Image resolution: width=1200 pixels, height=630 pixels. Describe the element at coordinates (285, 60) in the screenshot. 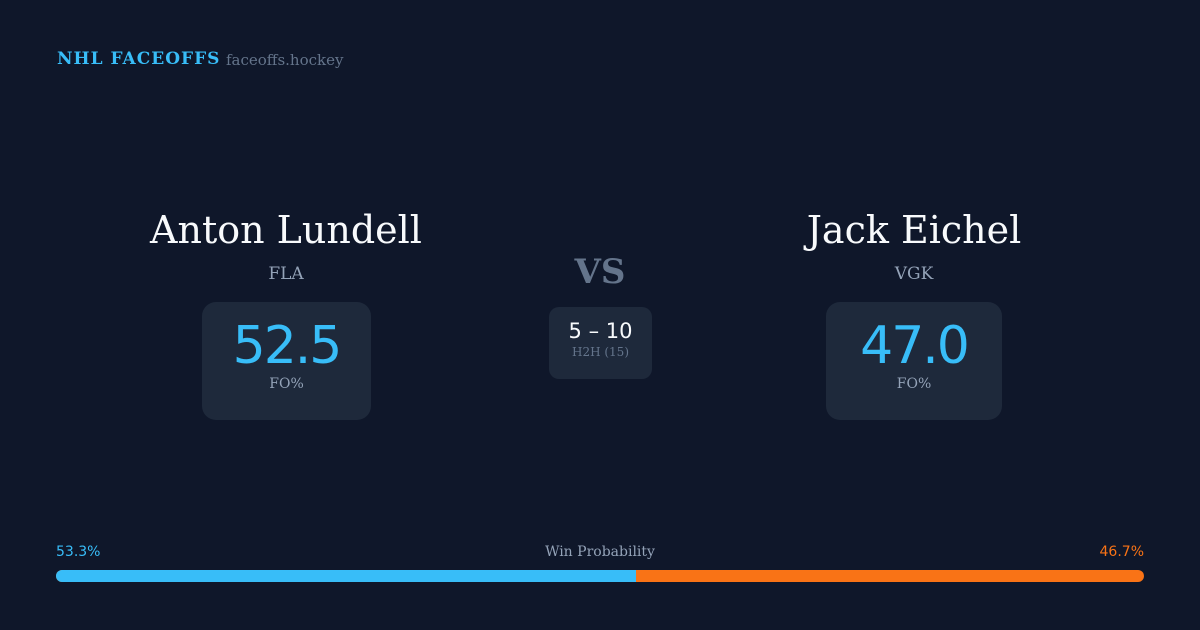

I see `site-url: faceoffs.hockey` at that location.